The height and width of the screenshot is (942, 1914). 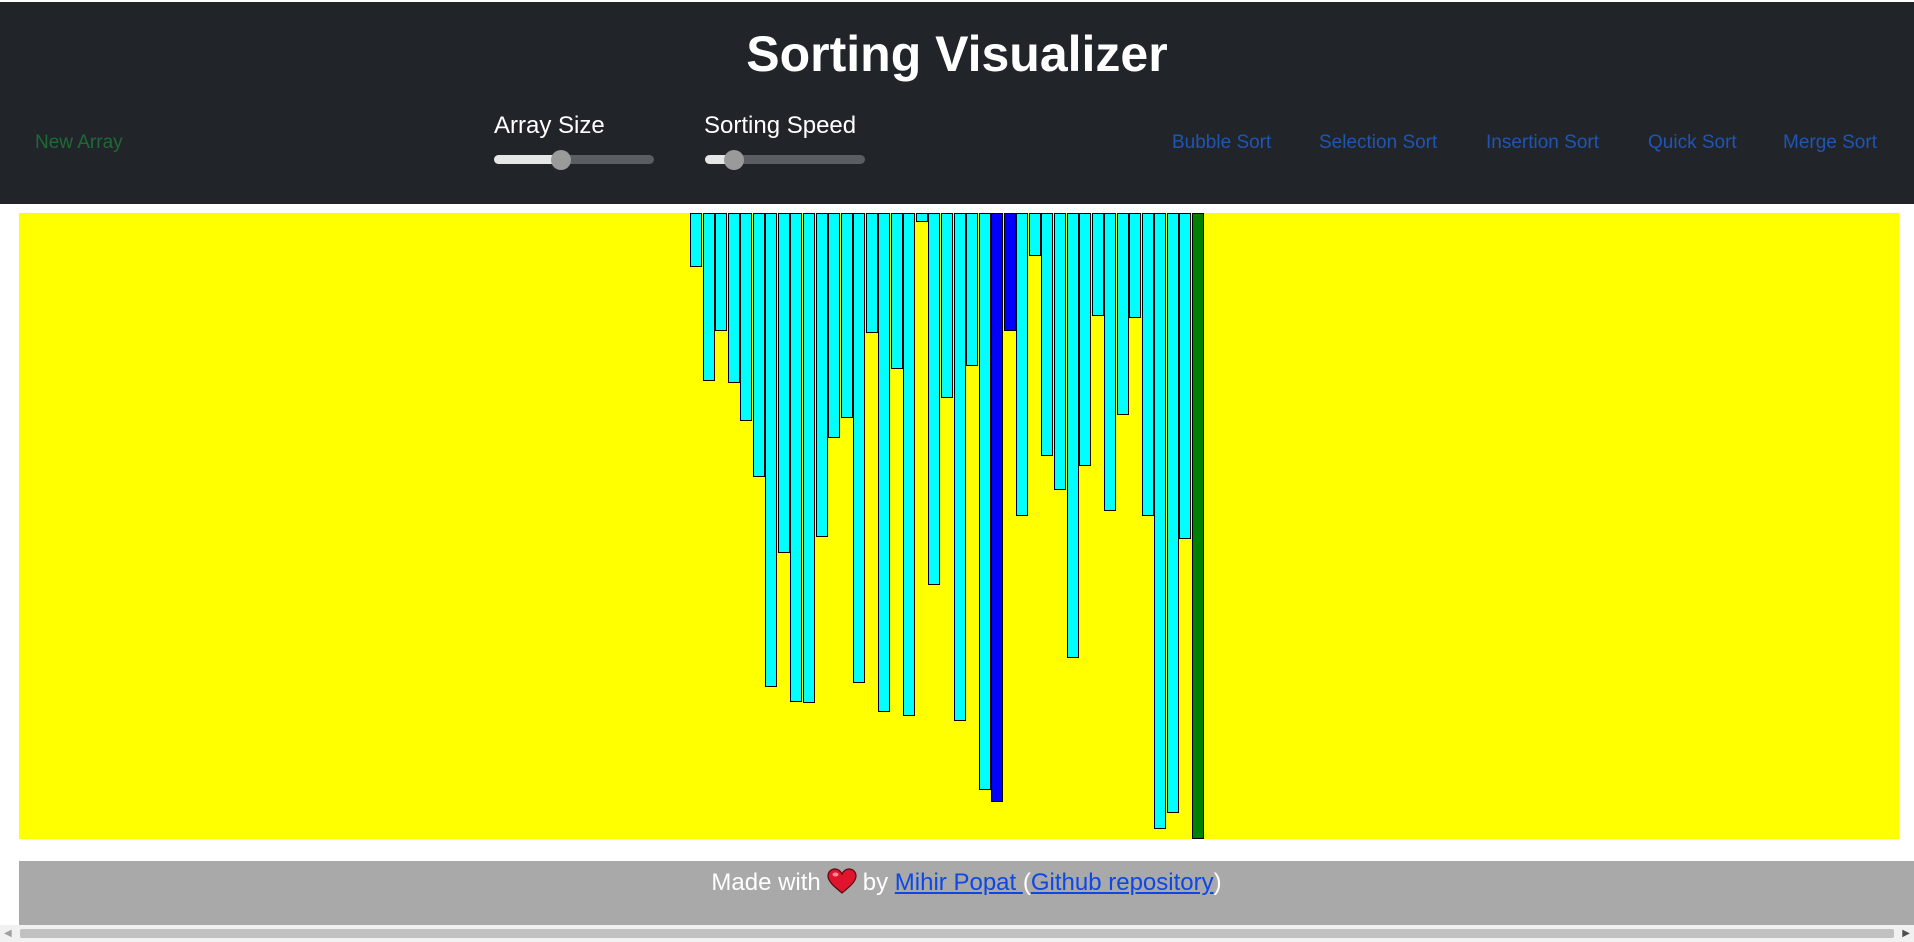 I want to click on quick-sort-button: Quick Sort, so click(x=1692, y=142).